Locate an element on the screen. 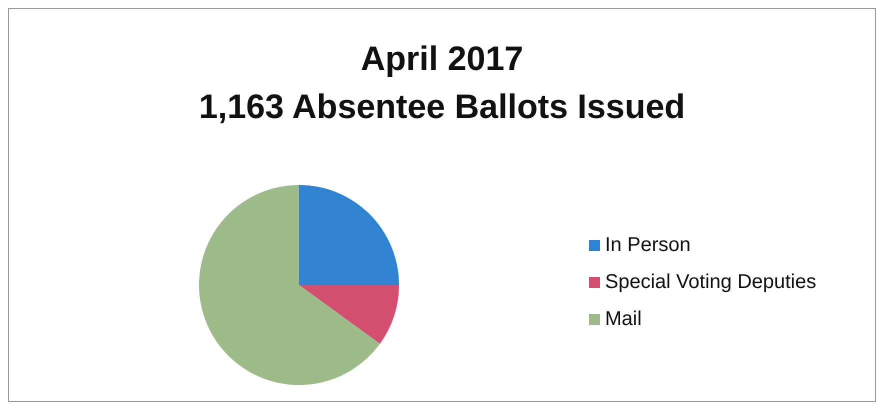 The height and width of the screenshot is (410, 885). legend-label: Special Voting Deputies is located at coordinates (710, 282).